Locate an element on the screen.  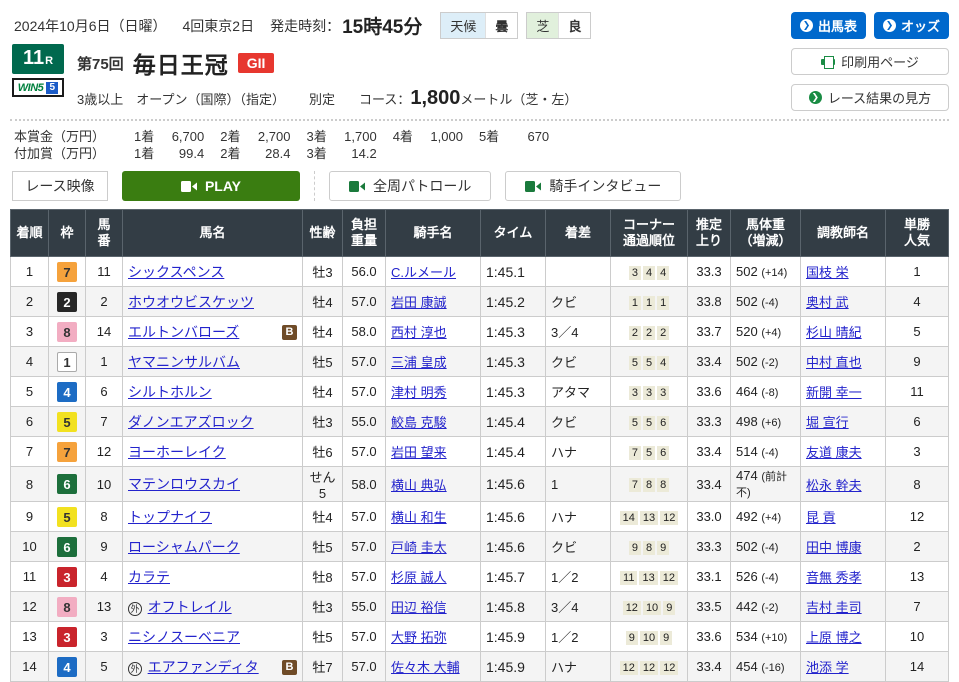
added-prize-row: 付加賞（万円） 1着 99.4 2着 28.4 3着 14.2 is located at coordinates (486, 153).